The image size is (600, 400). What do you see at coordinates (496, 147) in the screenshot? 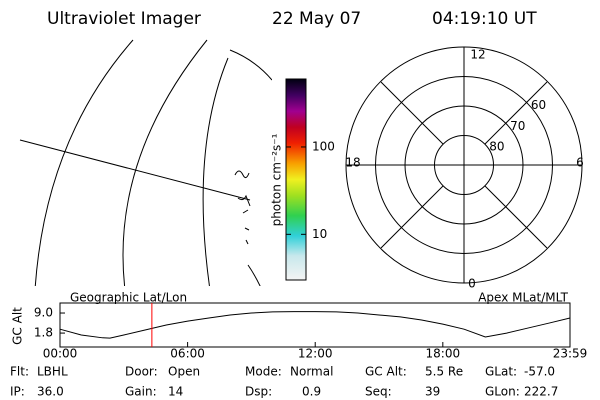
I see `lat-label: 80` at bounding box center [496, 147].